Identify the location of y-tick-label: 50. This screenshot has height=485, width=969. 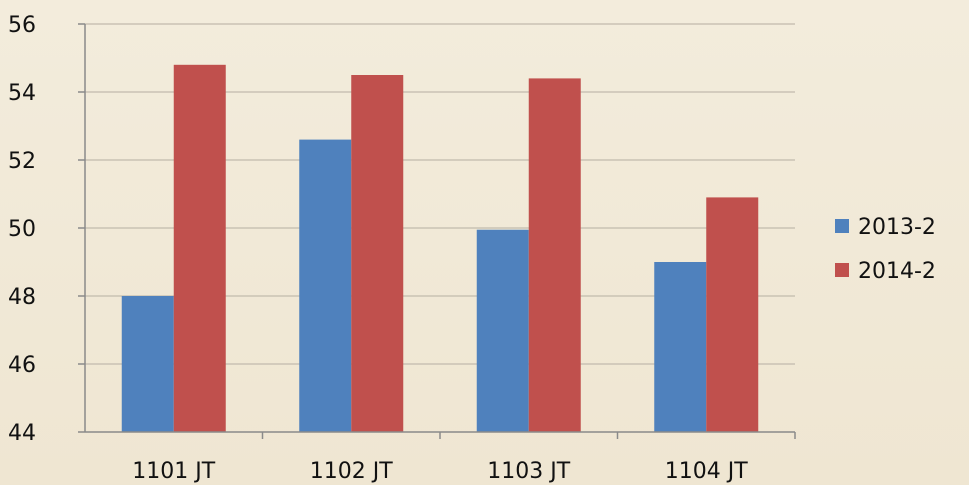
(22, 229).